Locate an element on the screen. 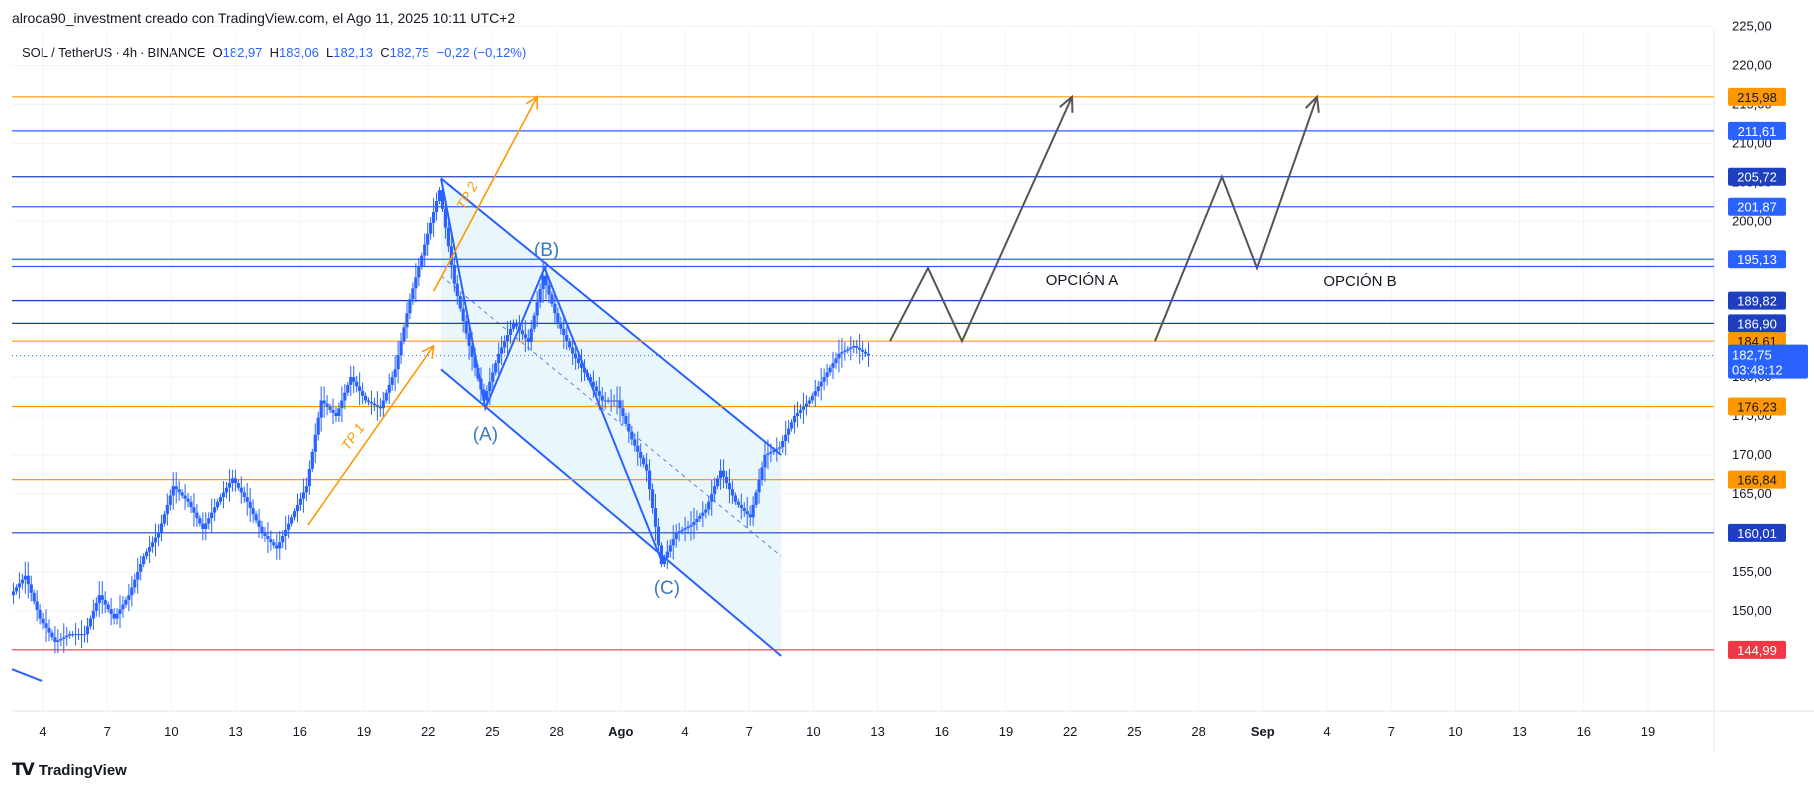  time-tick-label: 10 is located at coordinates (171, 731).